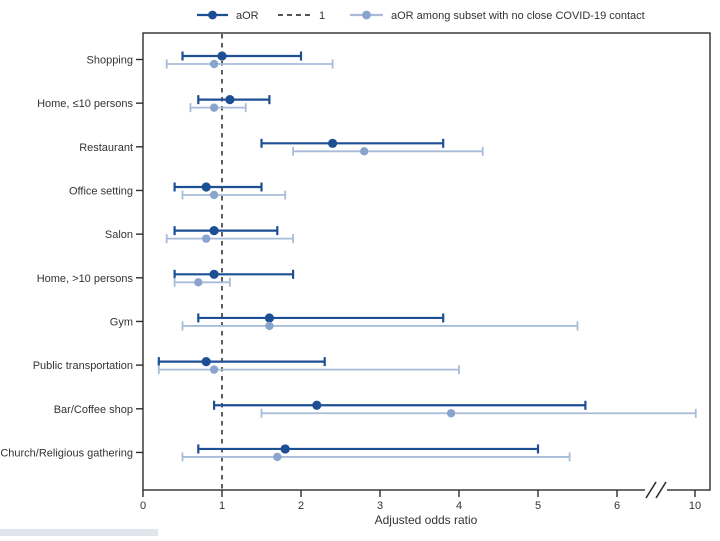 The image size is (720, 541). I want to click on legend-label-reference: 1, so click(322, 16).